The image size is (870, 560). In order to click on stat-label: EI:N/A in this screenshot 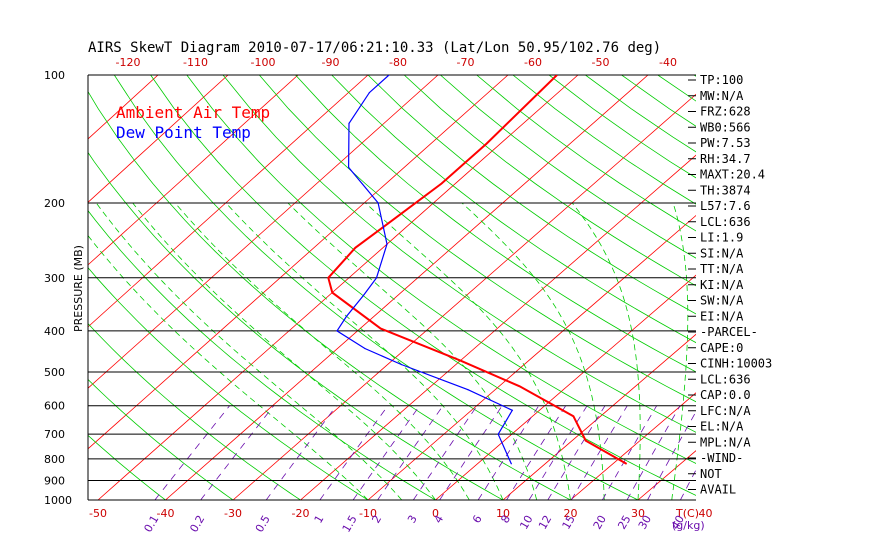, I will do `click(722, 316)`.